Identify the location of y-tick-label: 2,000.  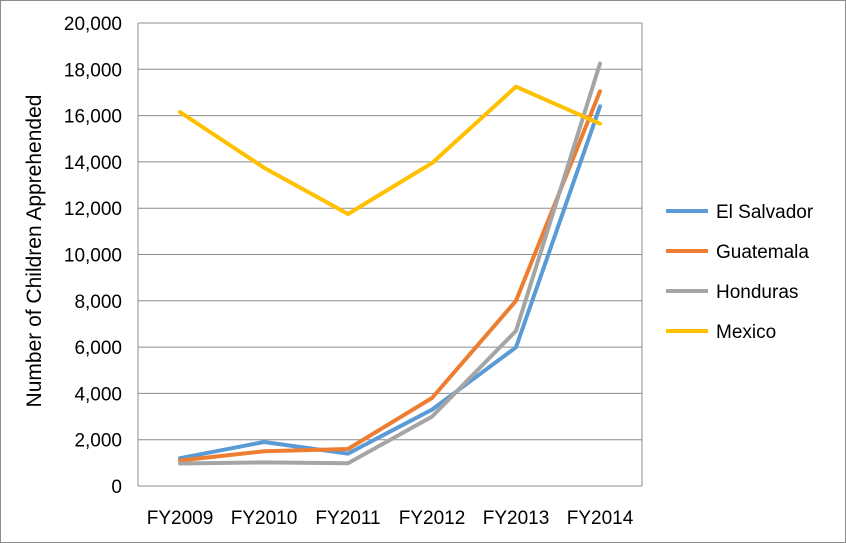
(98, 441).